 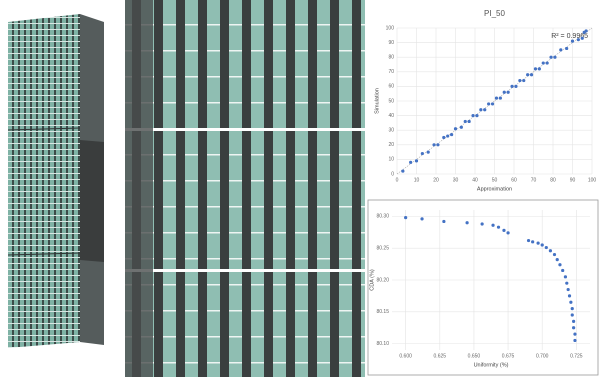 I want to click on x-tick-label: 10, so click(x=417, y=180).